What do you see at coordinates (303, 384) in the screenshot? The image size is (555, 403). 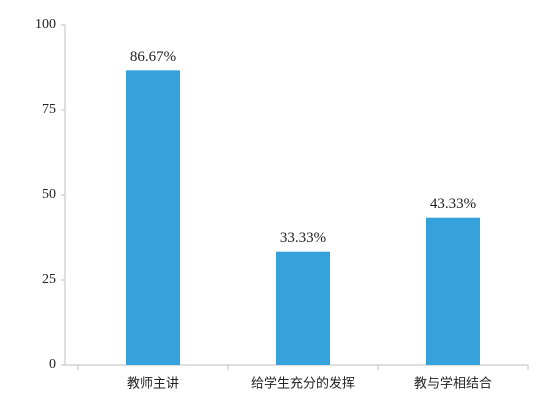 I see `x-tick-label: 给学生充分的发挥` at bounding box center [303, 384].